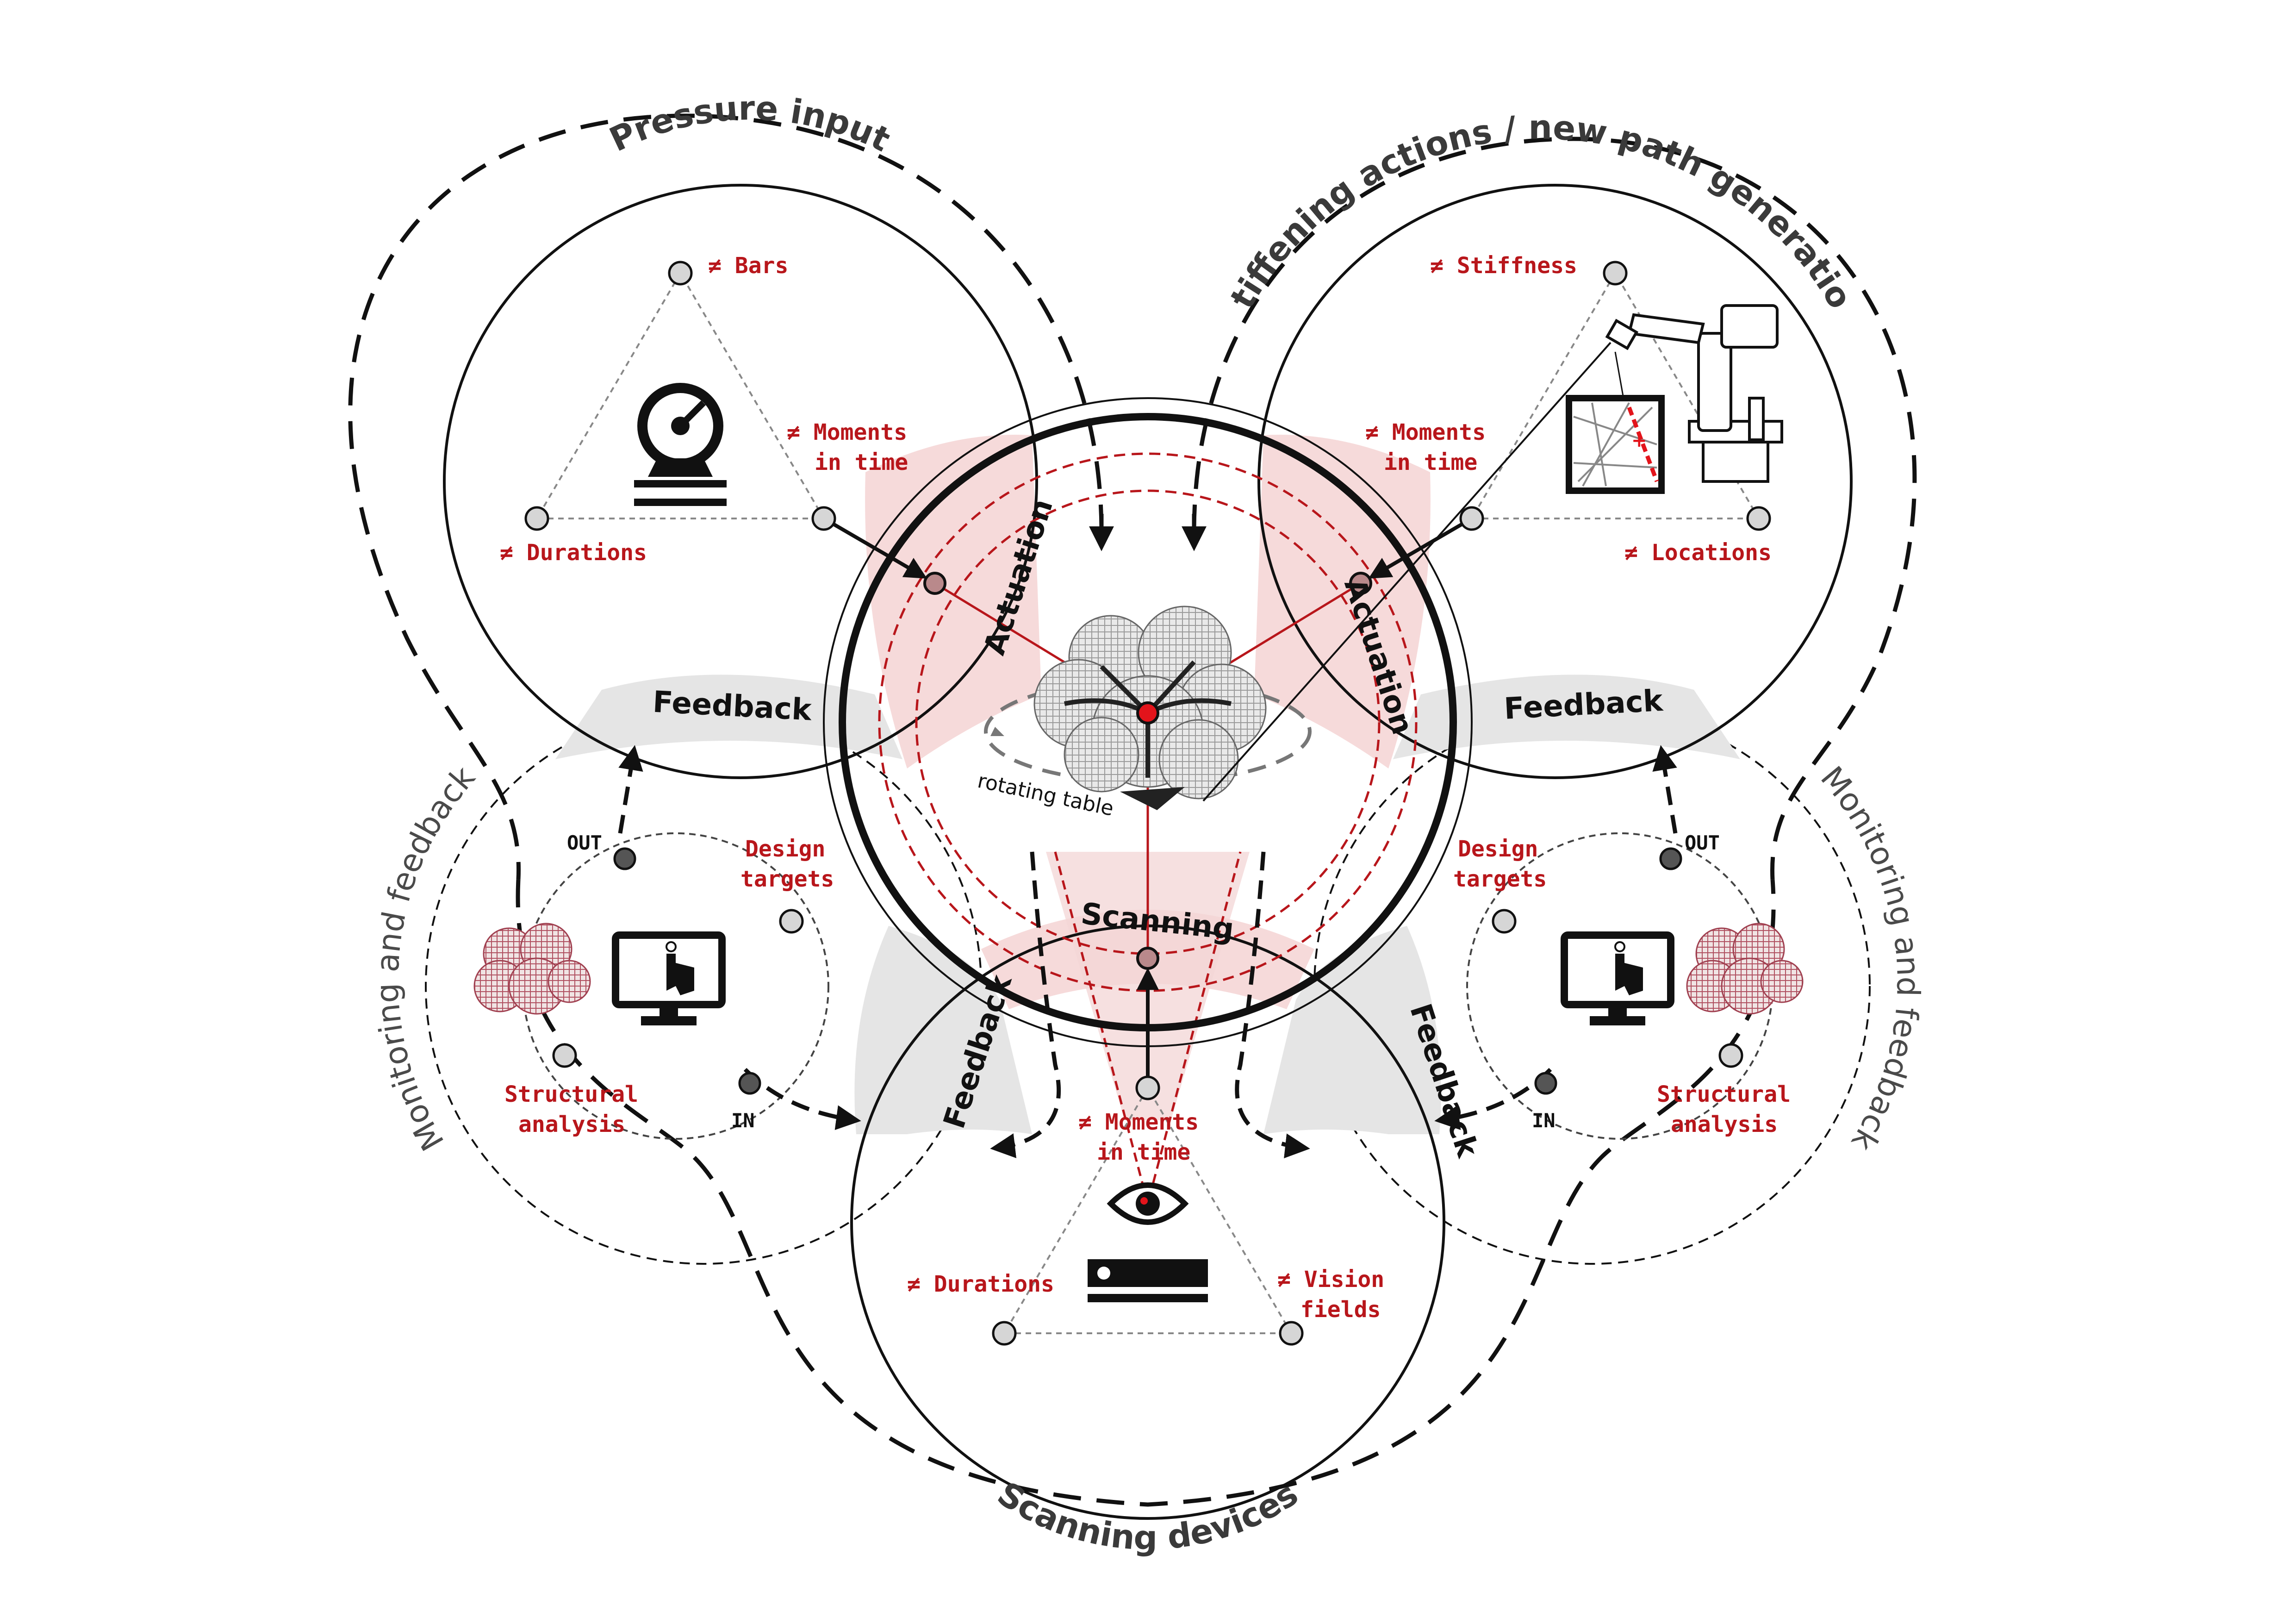  Describe the element at coordinates (743, 1120) in the screenshot. I see `label-in-left: IN` at that location.